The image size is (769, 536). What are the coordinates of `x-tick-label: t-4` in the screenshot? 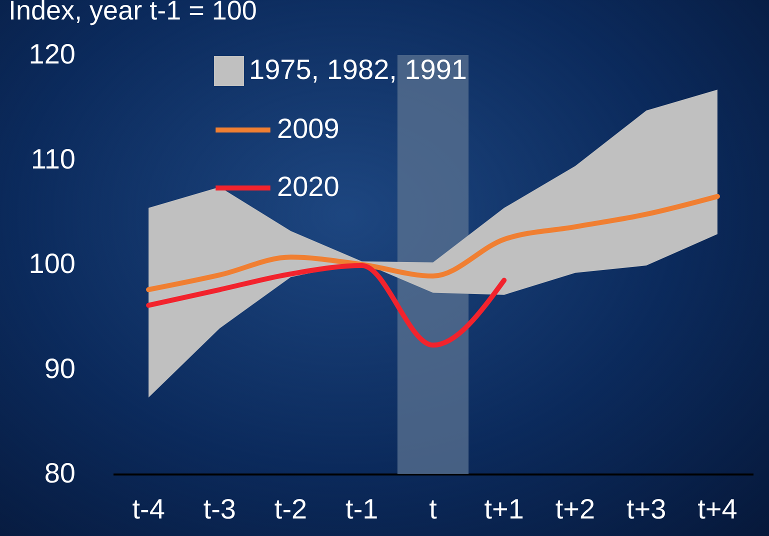 It's located at (148, 509).